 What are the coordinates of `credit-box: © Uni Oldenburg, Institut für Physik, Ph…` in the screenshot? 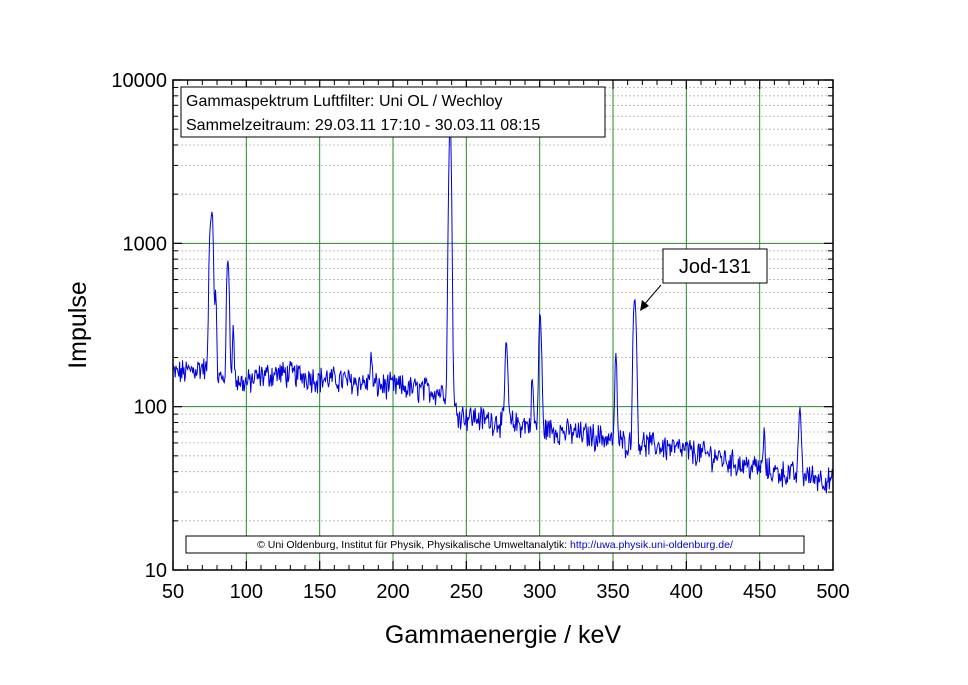 It's located at (495, 544).